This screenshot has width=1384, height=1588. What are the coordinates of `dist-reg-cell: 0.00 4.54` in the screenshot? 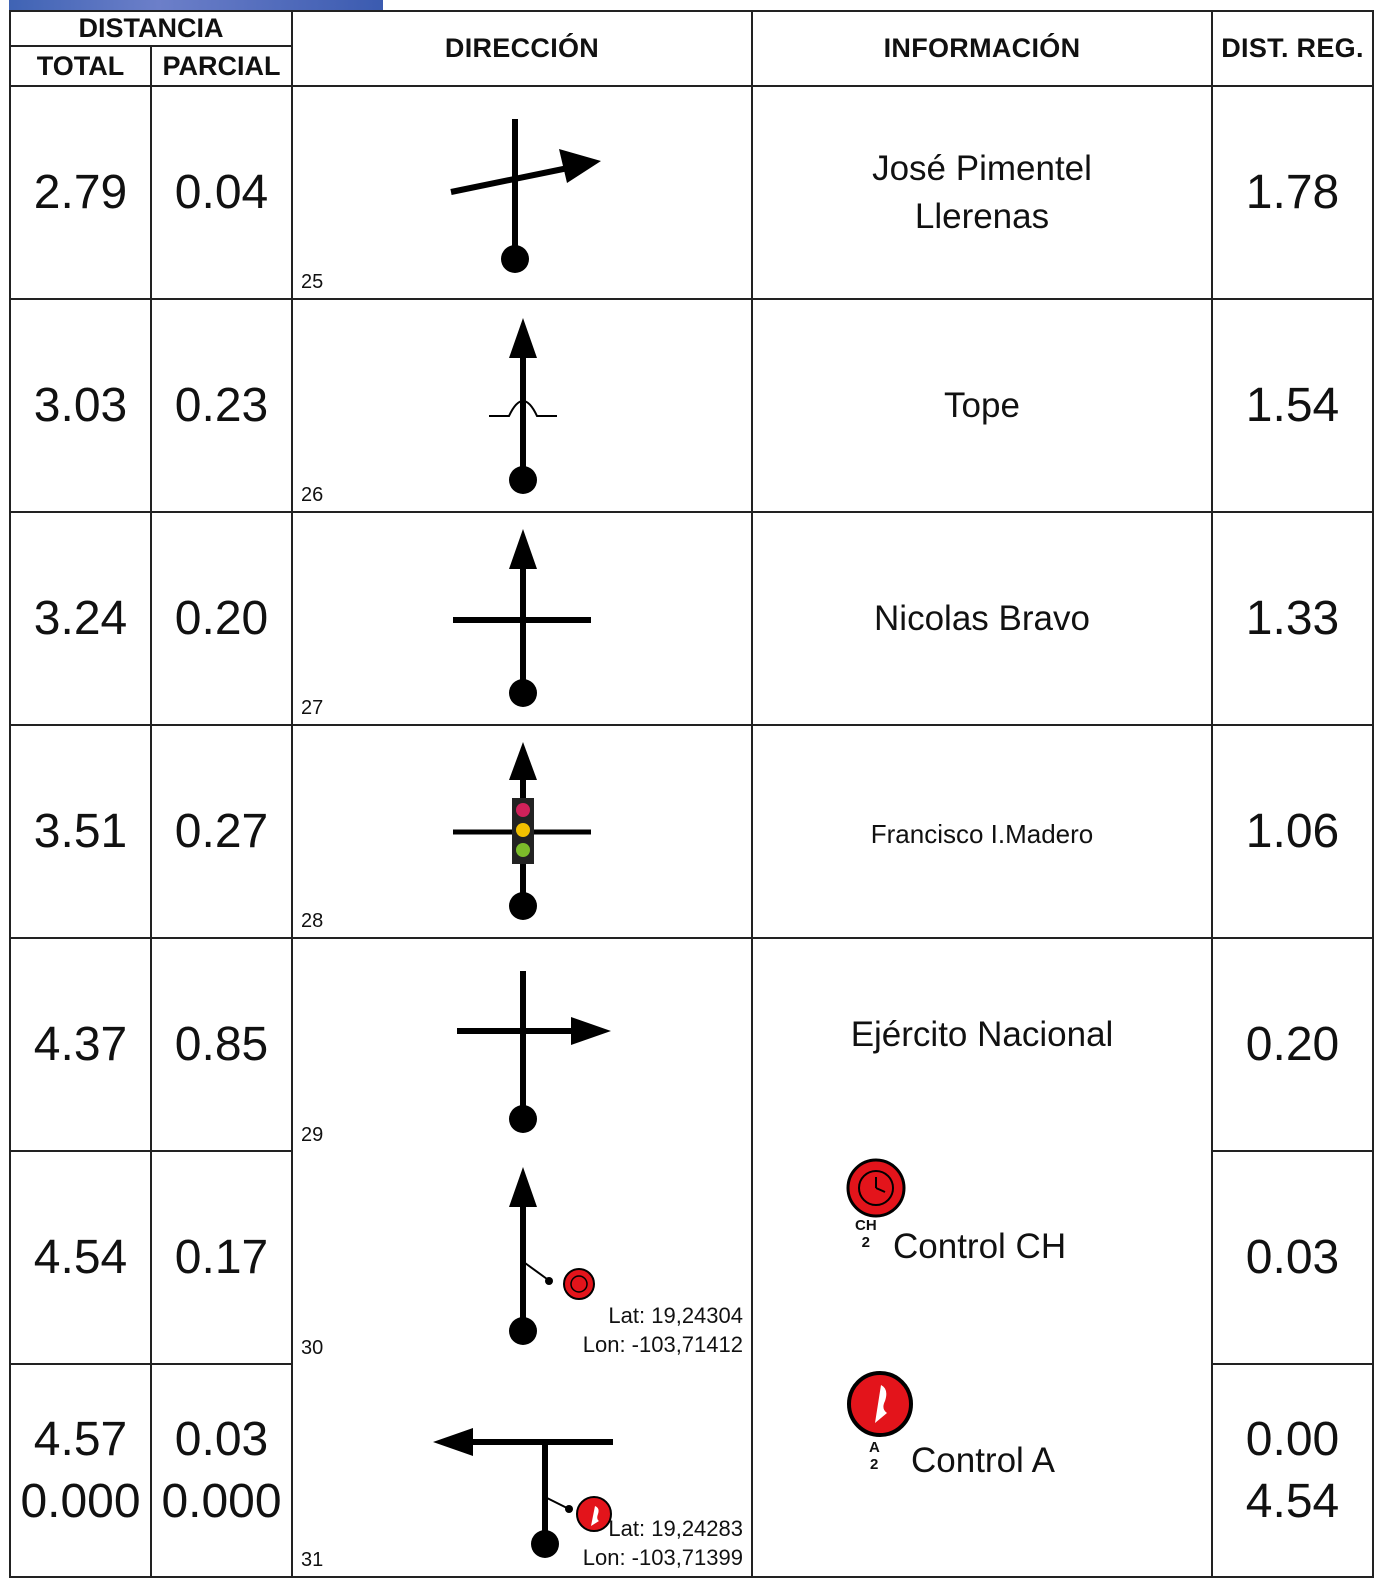 It's located at (1292, 1470).